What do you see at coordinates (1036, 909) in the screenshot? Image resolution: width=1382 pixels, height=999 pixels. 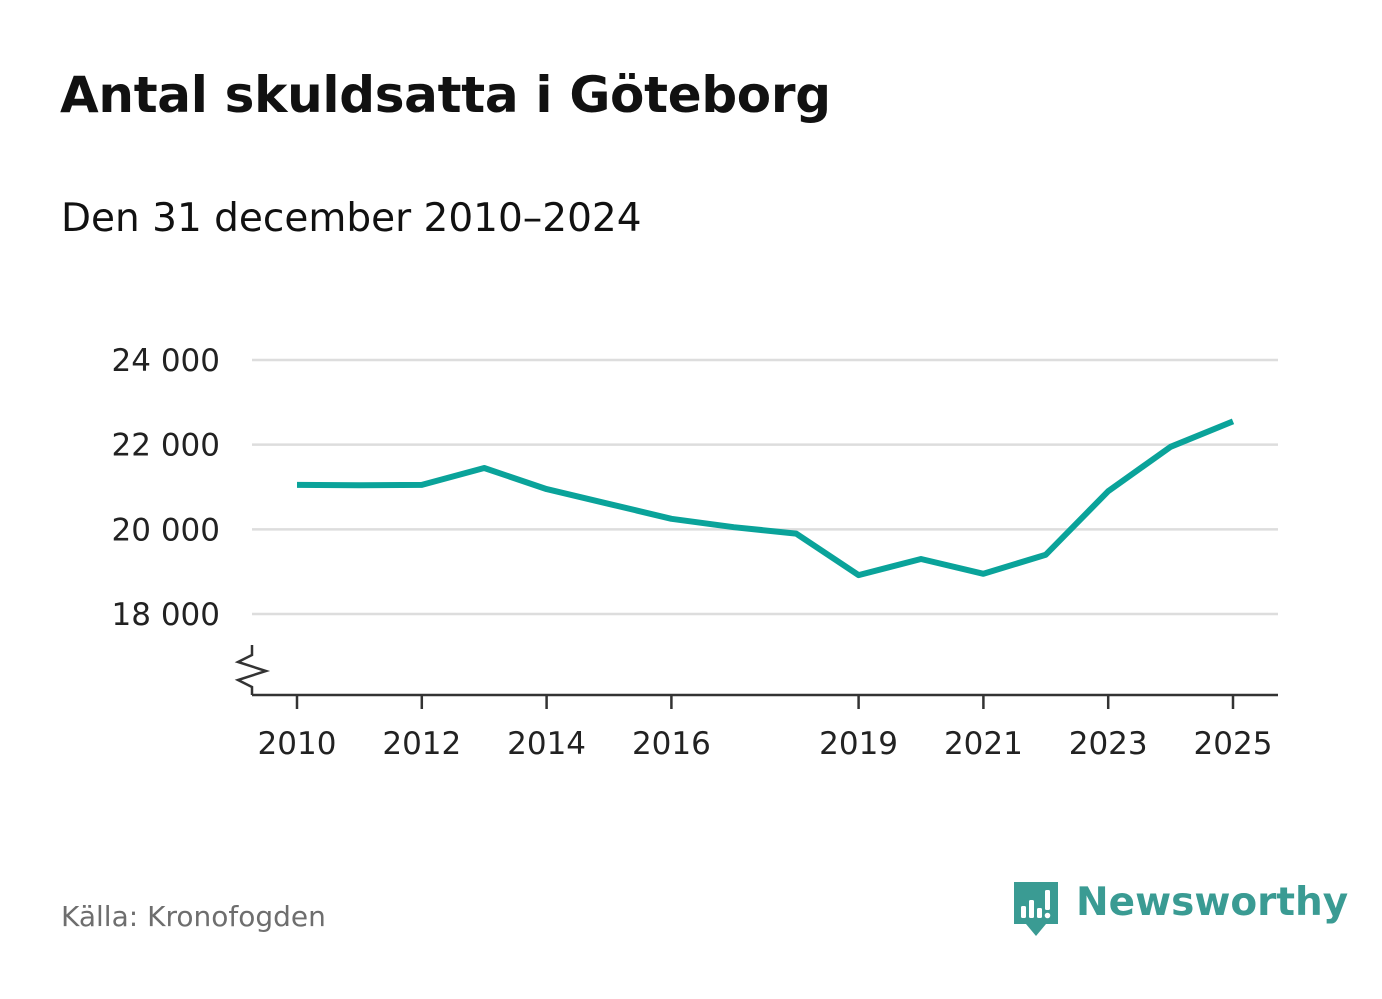 I see `bar-chart-speech-bubble-icon` at bounding box center [1036, 909].